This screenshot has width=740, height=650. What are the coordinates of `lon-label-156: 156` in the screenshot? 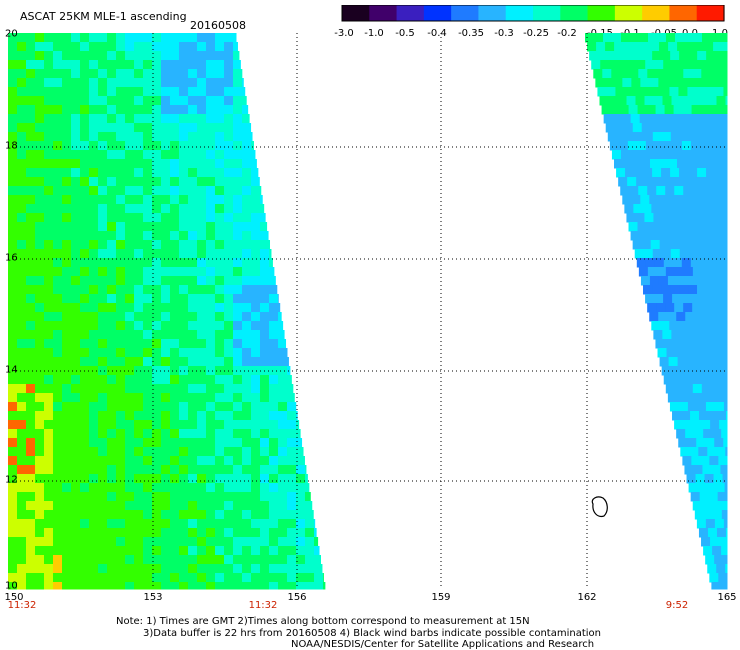 It's located at (297, 597).